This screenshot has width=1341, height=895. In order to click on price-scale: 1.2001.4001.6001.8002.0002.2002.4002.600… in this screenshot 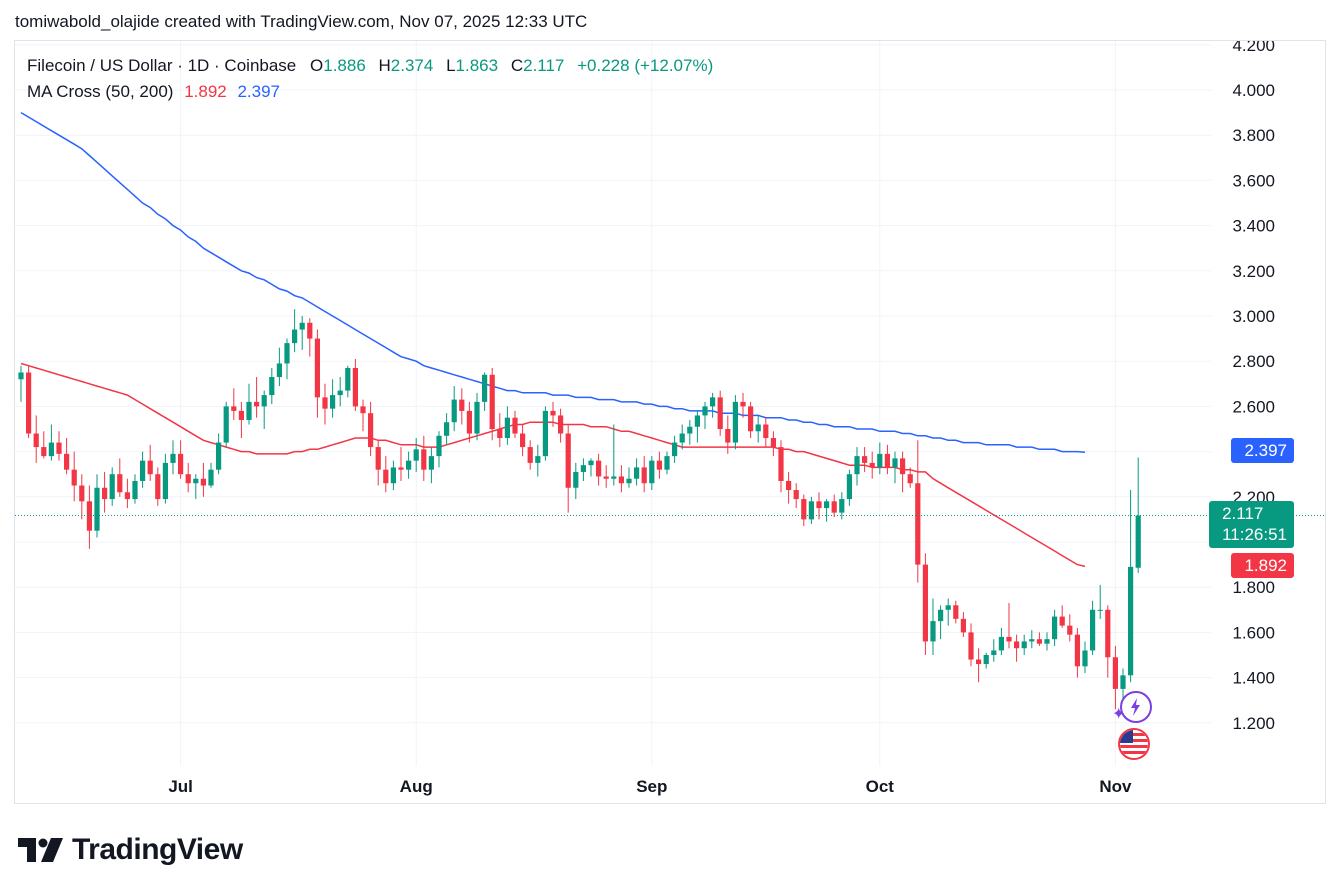, I will do `click(1253, 387)`.